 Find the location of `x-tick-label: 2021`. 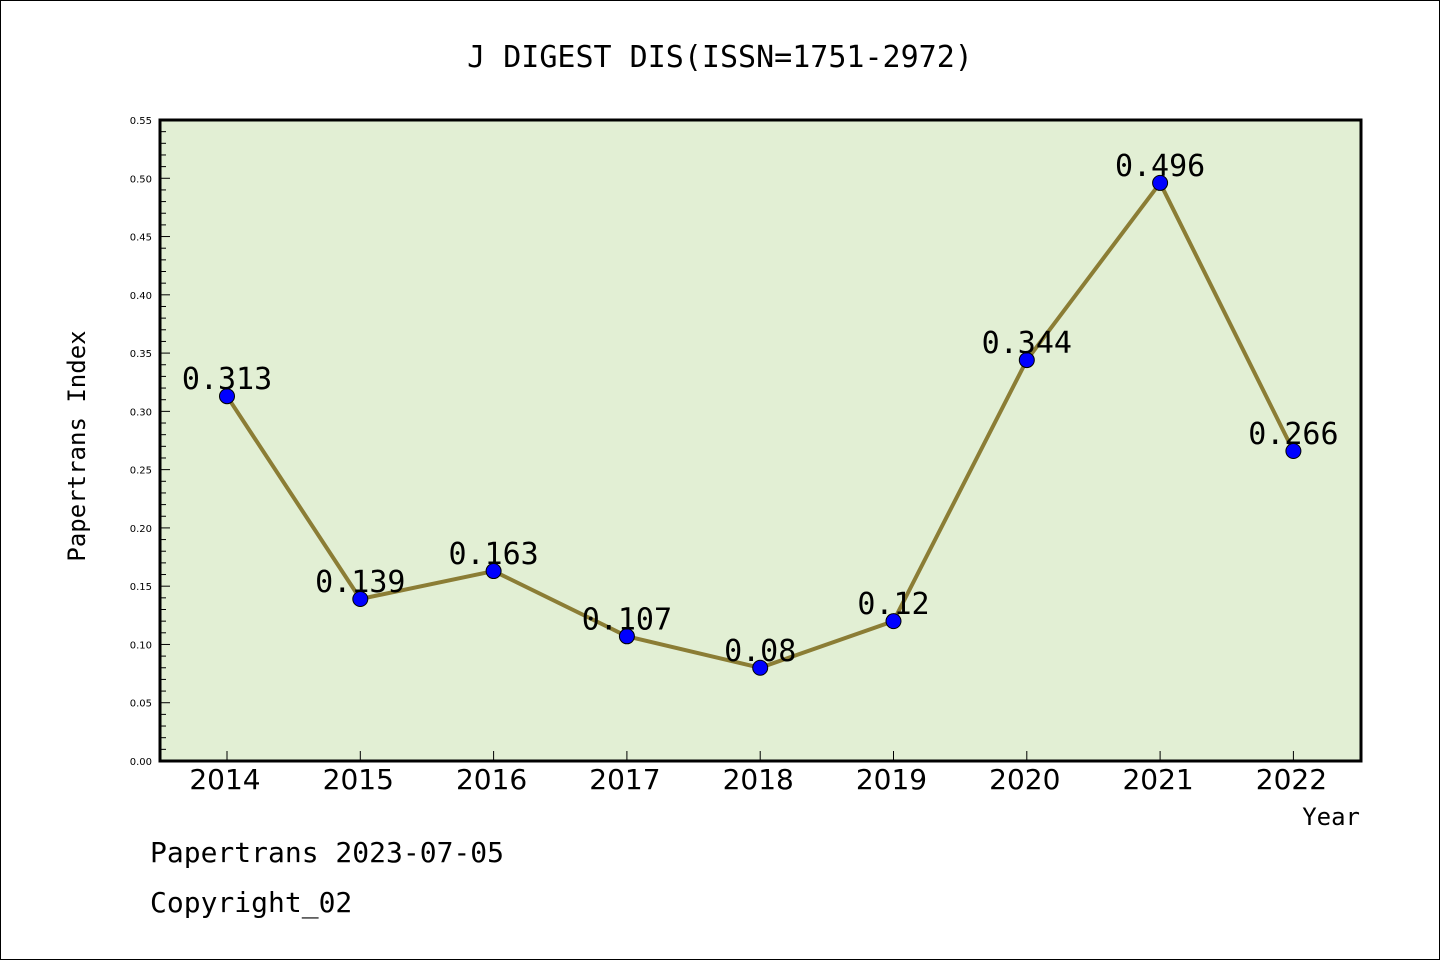

x-tick-label: 2021 is located at coordinates (1157, 779).